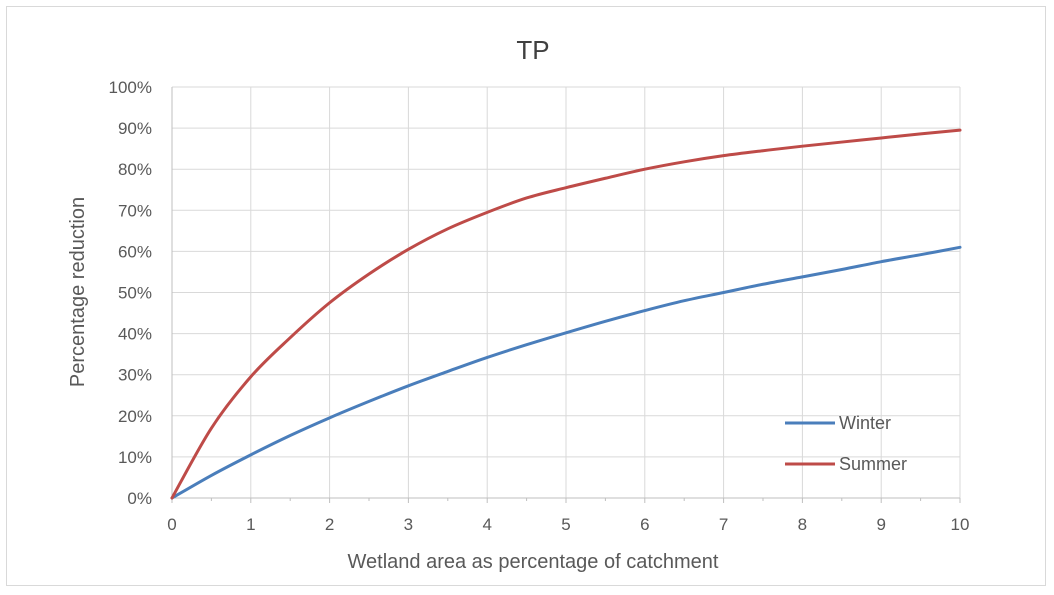  I want to click on y-tick-label: 80%, so click(135, 169).